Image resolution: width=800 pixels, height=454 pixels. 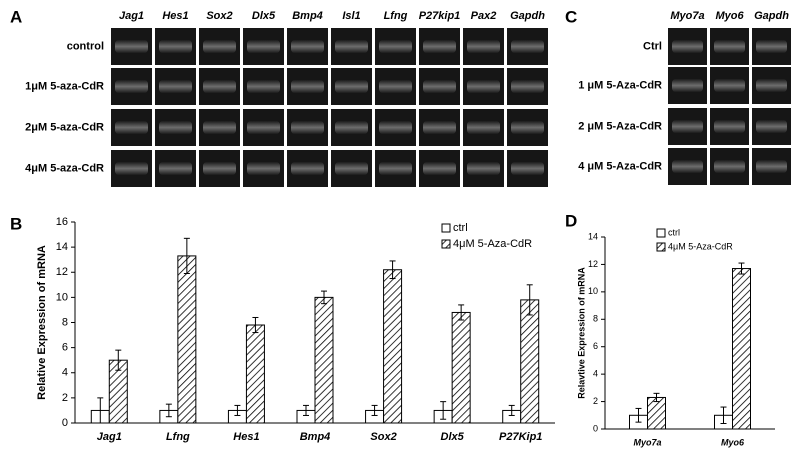 What do you see at coordinates (440, 16) in the screenshot?
I see `lane-label: P27kip1` at bounding box center [440, 16].